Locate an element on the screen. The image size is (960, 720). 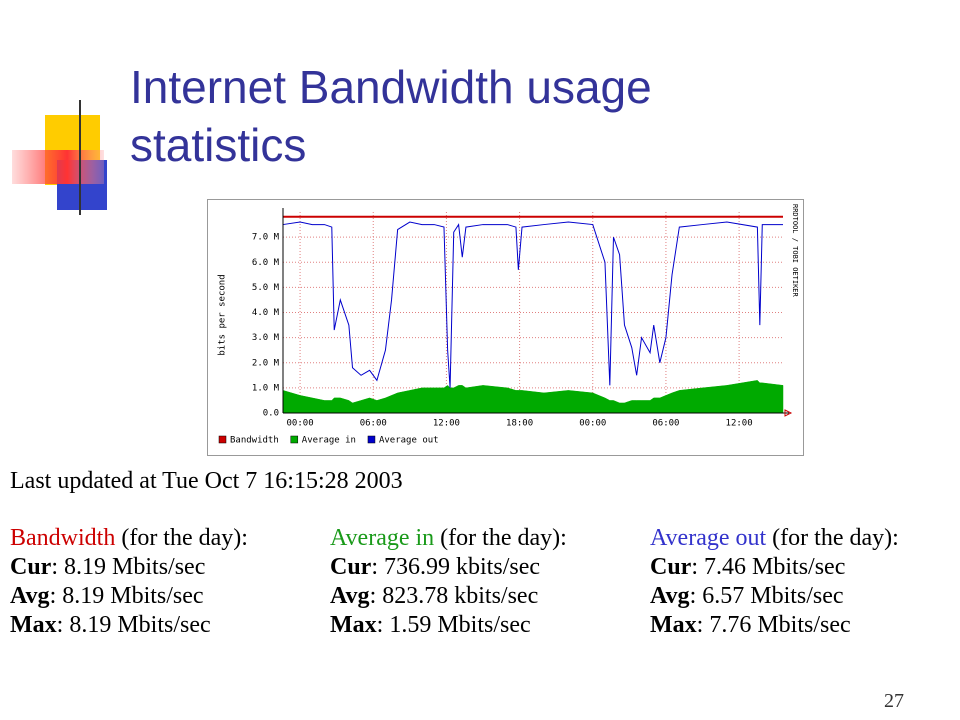
stats-row: Avg: 8.19 Mbits/sec is located at coordinates (165, 596).